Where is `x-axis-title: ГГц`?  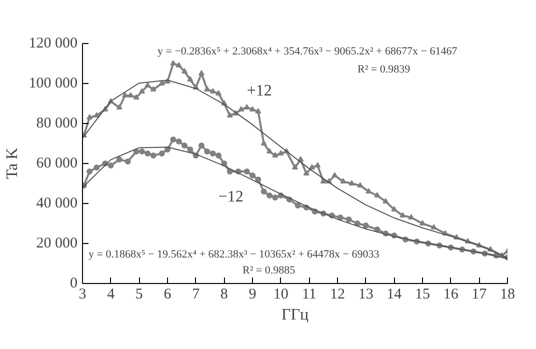
x-axis-title: ГГц is located at coordinates (295, 315).